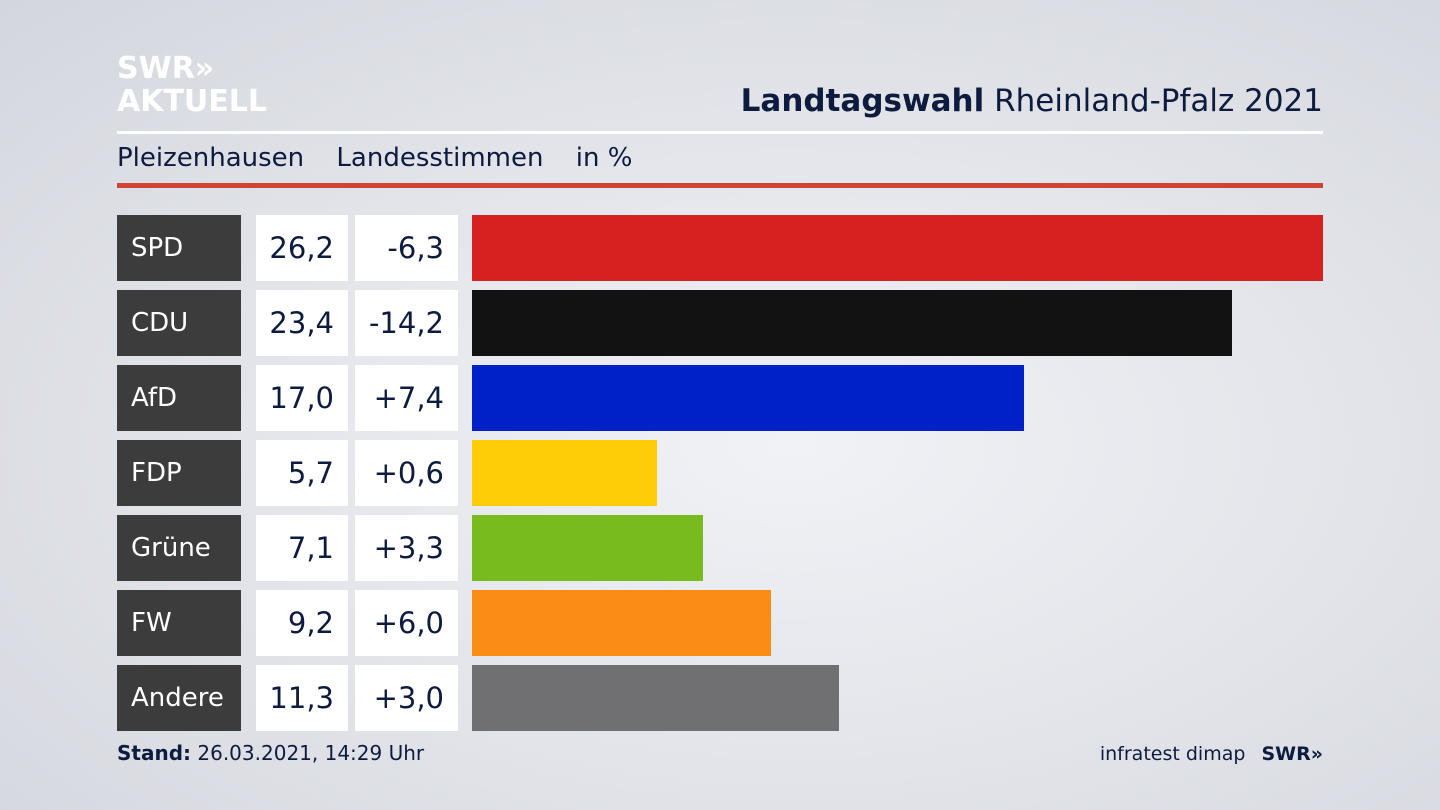 The image size is (1440, 810). What do you see at coordinates (1292, 754) in the screenshot?
I see `swr-logo-small: SWR»` at bounding box center [1292, 754].